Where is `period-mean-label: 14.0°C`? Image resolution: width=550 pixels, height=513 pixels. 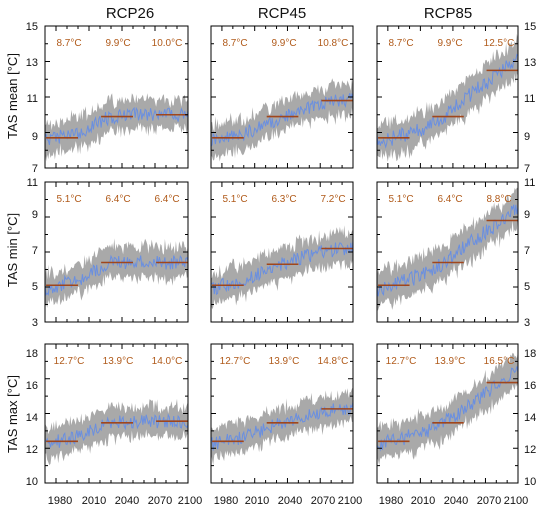
period-mean-label: 14.0°C is located at coordinates (167, 361).